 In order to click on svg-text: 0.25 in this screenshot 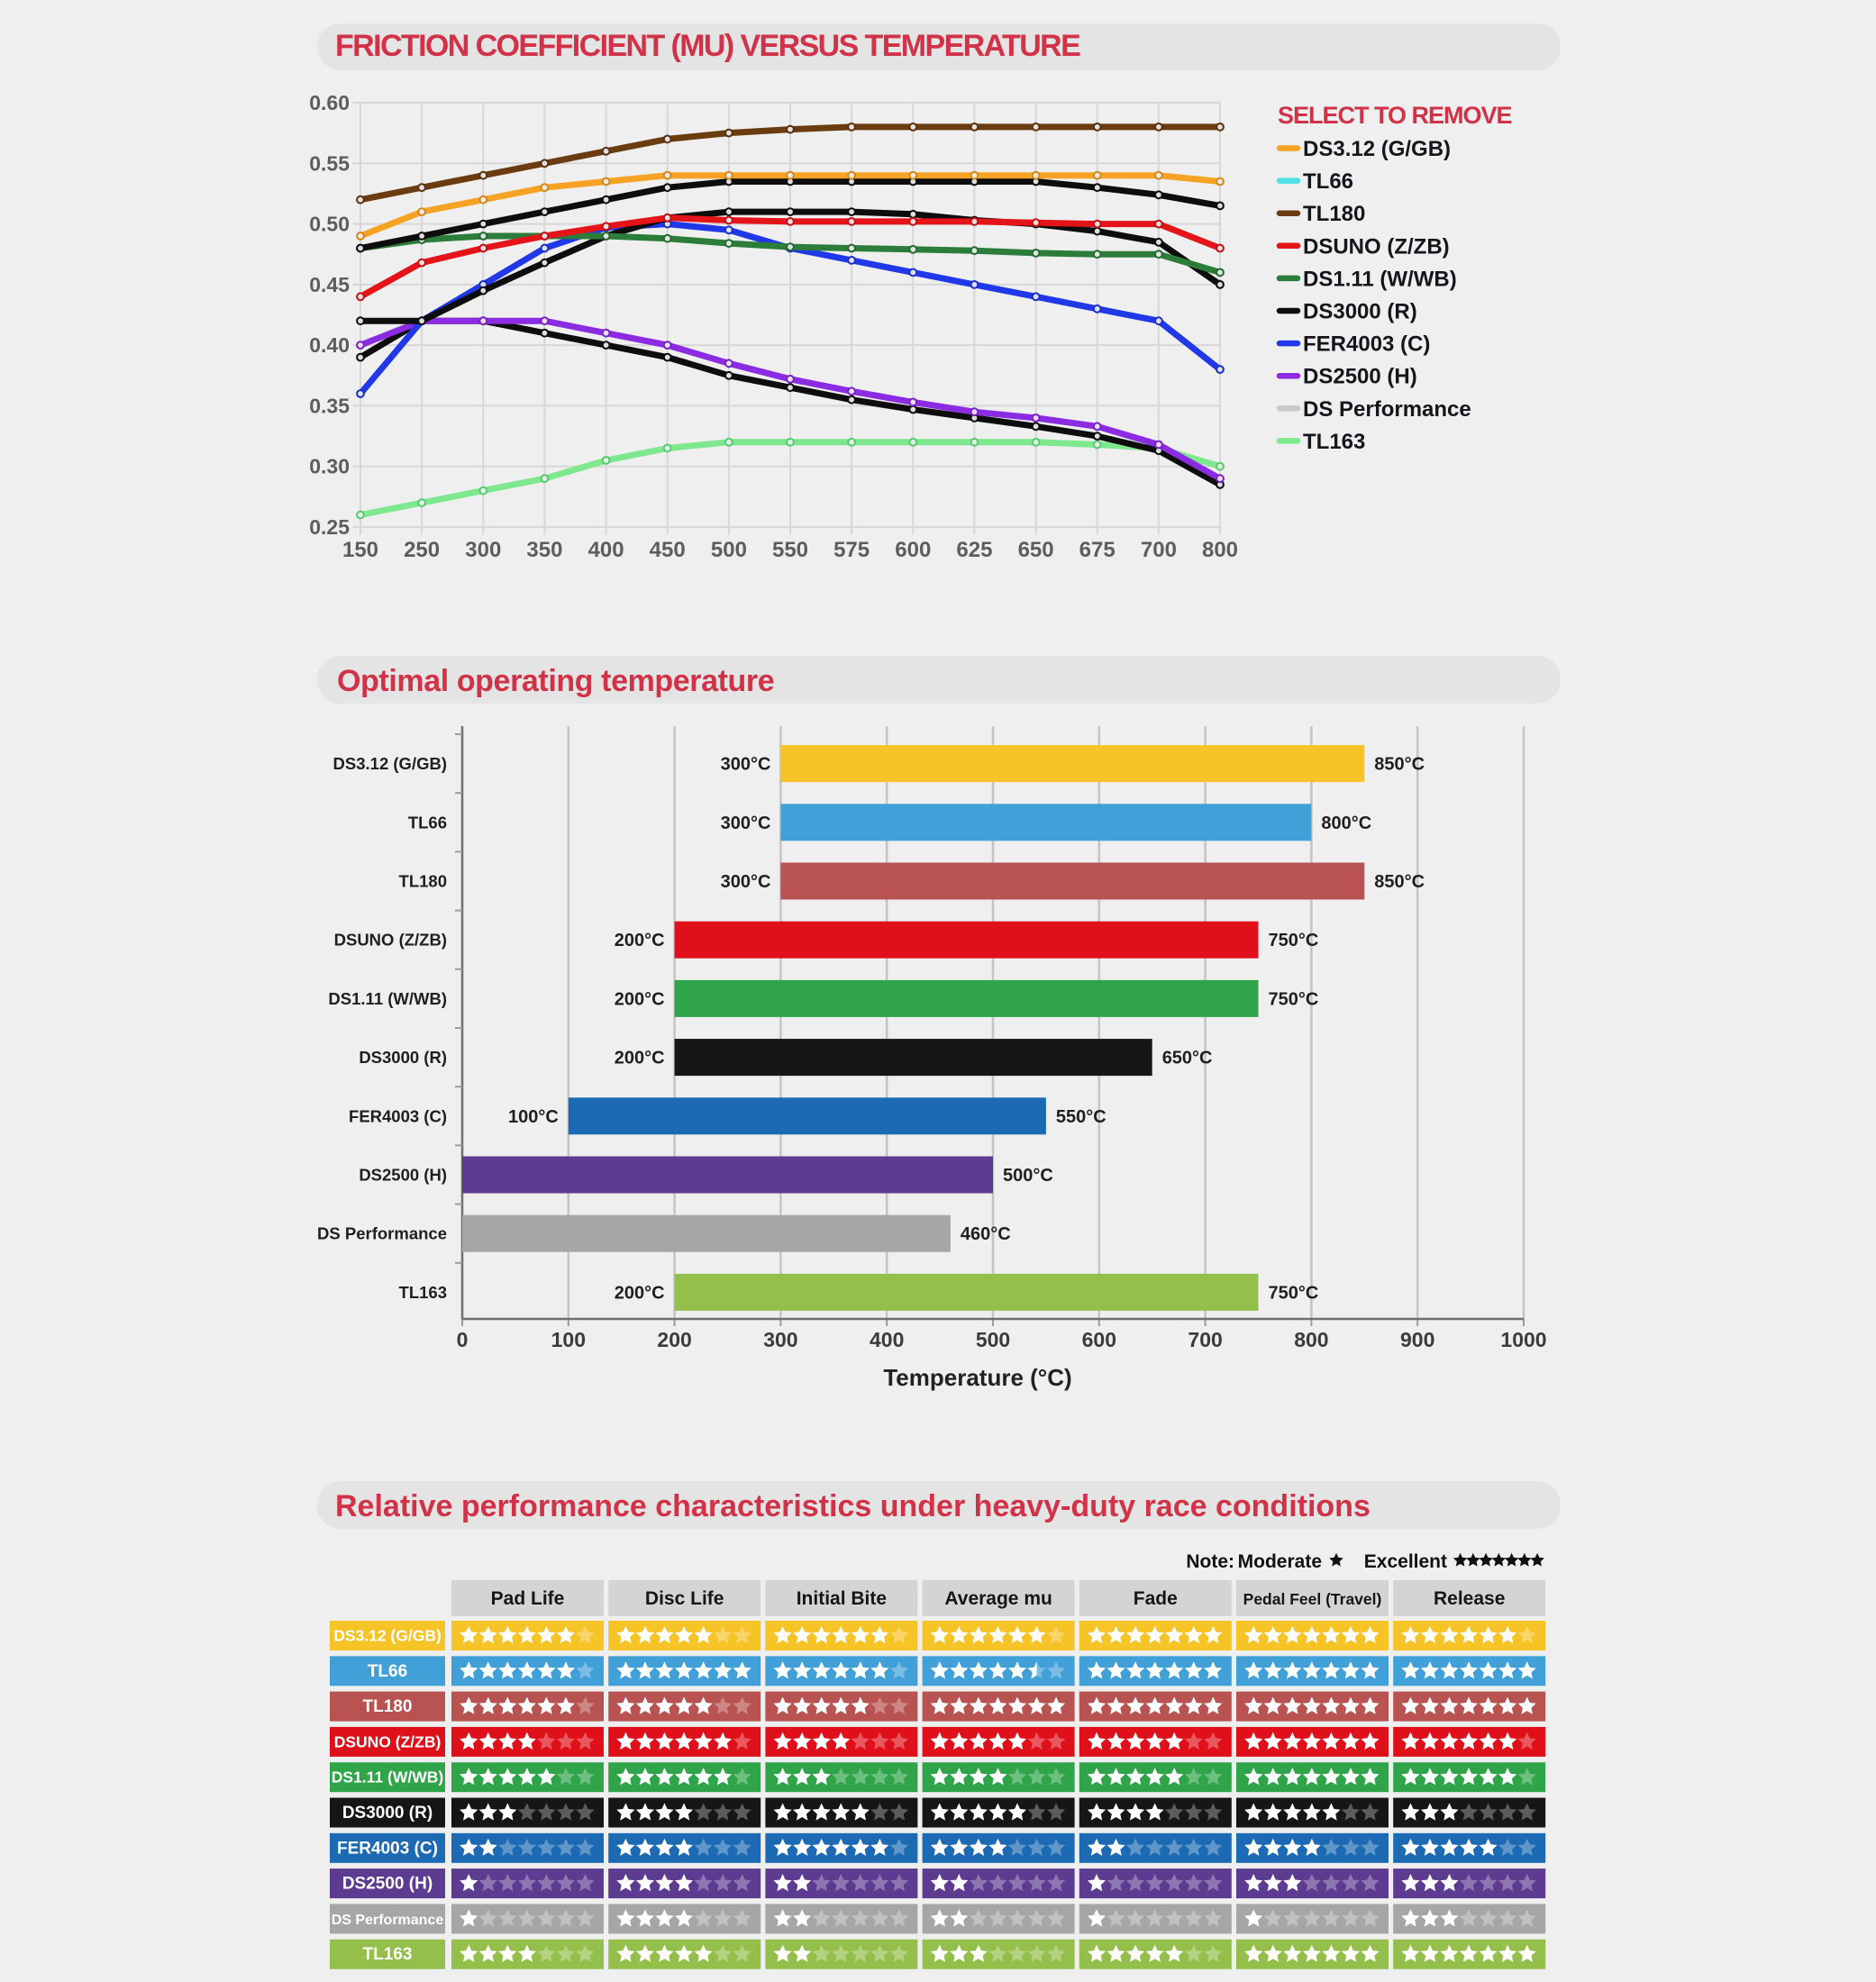, I will do `click(329, 527)`.